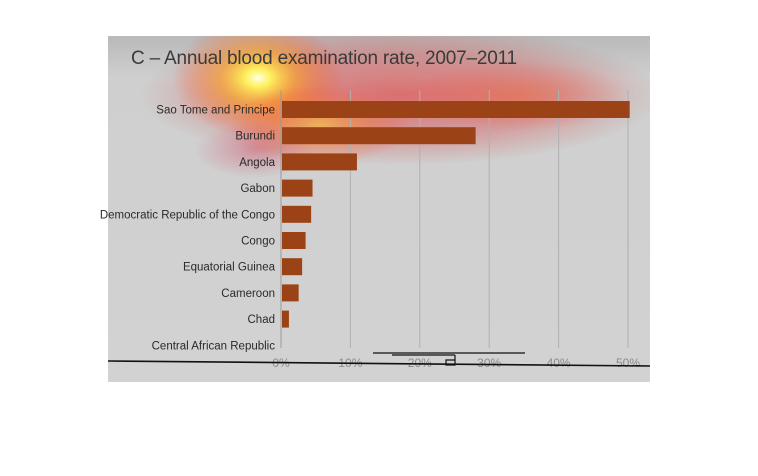 The height and width of the screenshot is (476, 758). Describe the element at coordinates (628, 363) in the screenshot. I see `x-tick-label: 50%` at that location.